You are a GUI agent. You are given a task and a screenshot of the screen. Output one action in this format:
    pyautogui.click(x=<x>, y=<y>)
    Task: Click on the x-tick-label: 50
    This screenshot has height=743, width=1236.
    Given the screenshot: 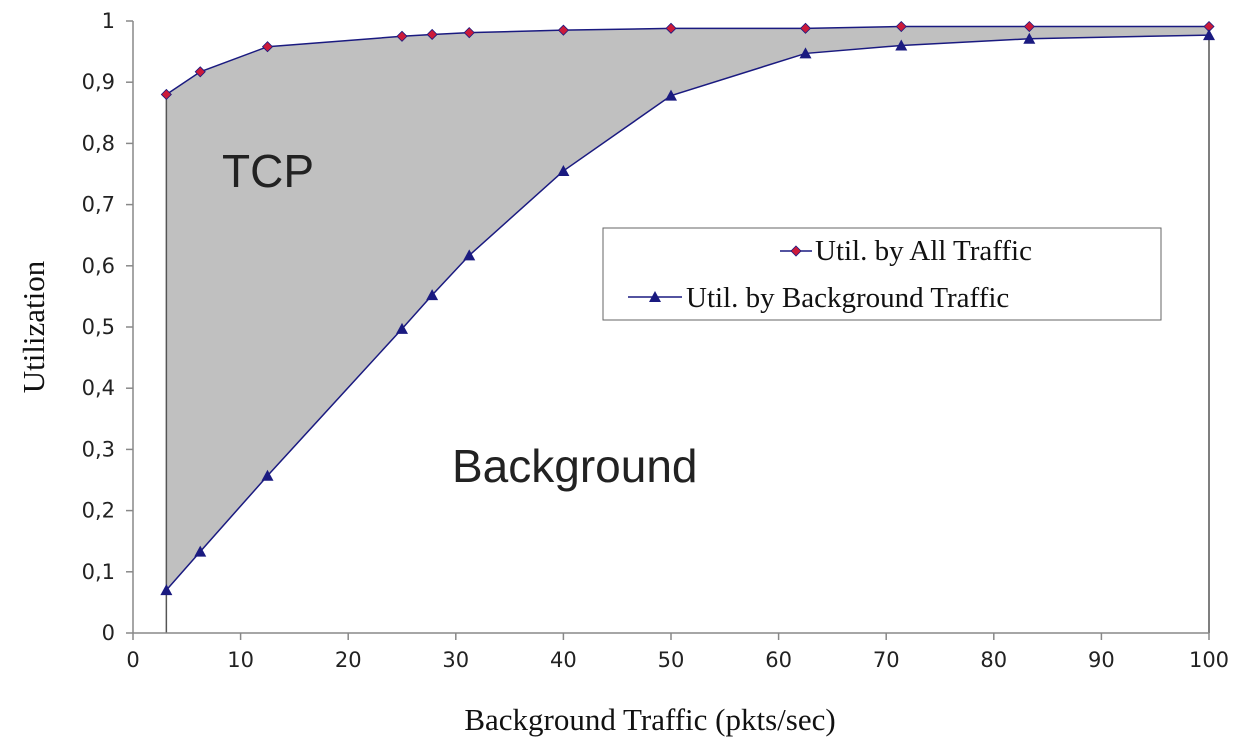 What is the action you would take?
    pyautogui.click(x=671, y=660)
    